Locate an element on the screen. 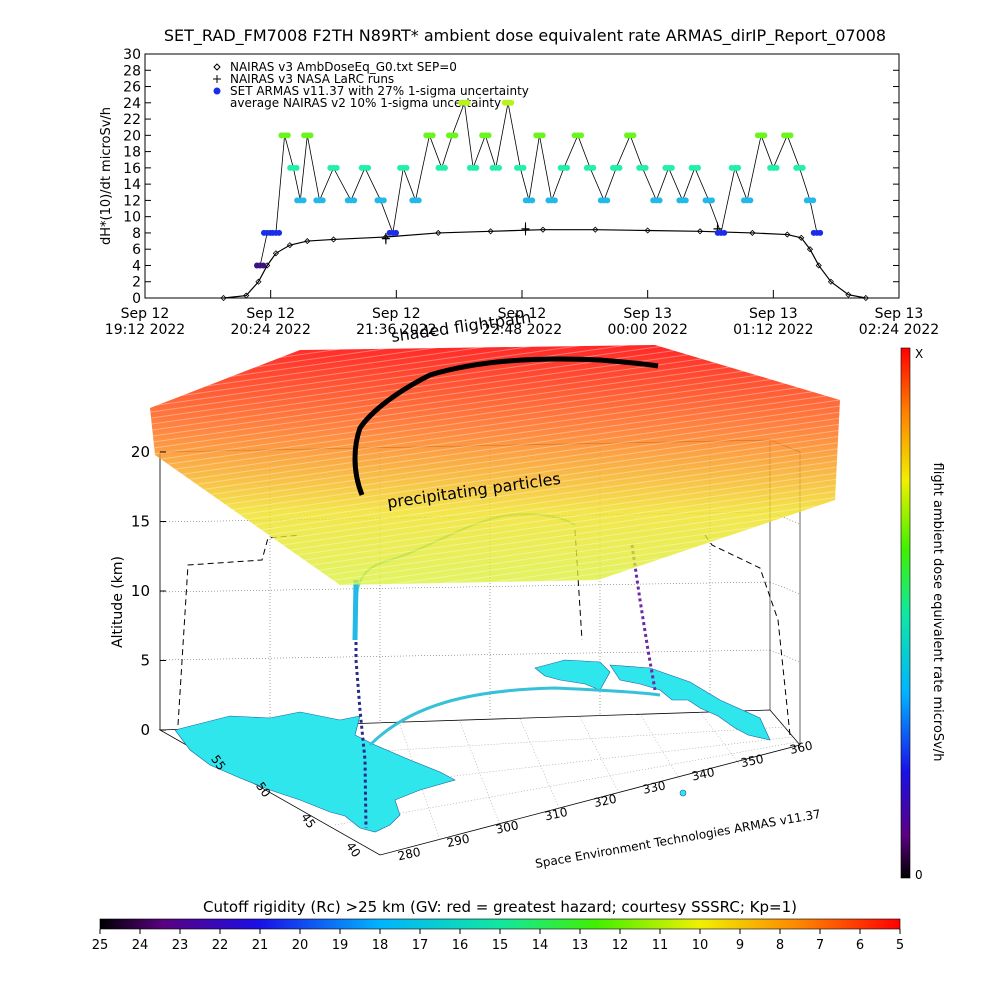 Image resolution: width=1000 pixels, height=1000 pixels. flight-shadow-dashed is located at coordinates (484, 632).